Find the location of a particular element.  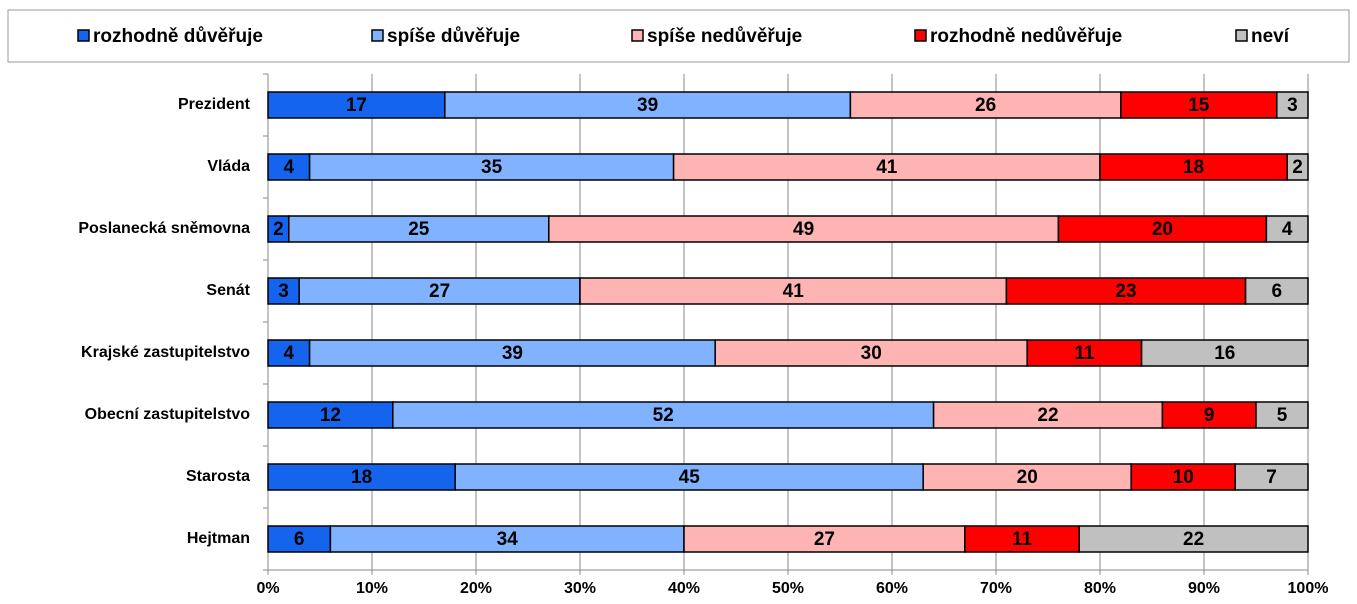

legend-label: rozhodně důvěřuje is located at coordinates (178, 36).